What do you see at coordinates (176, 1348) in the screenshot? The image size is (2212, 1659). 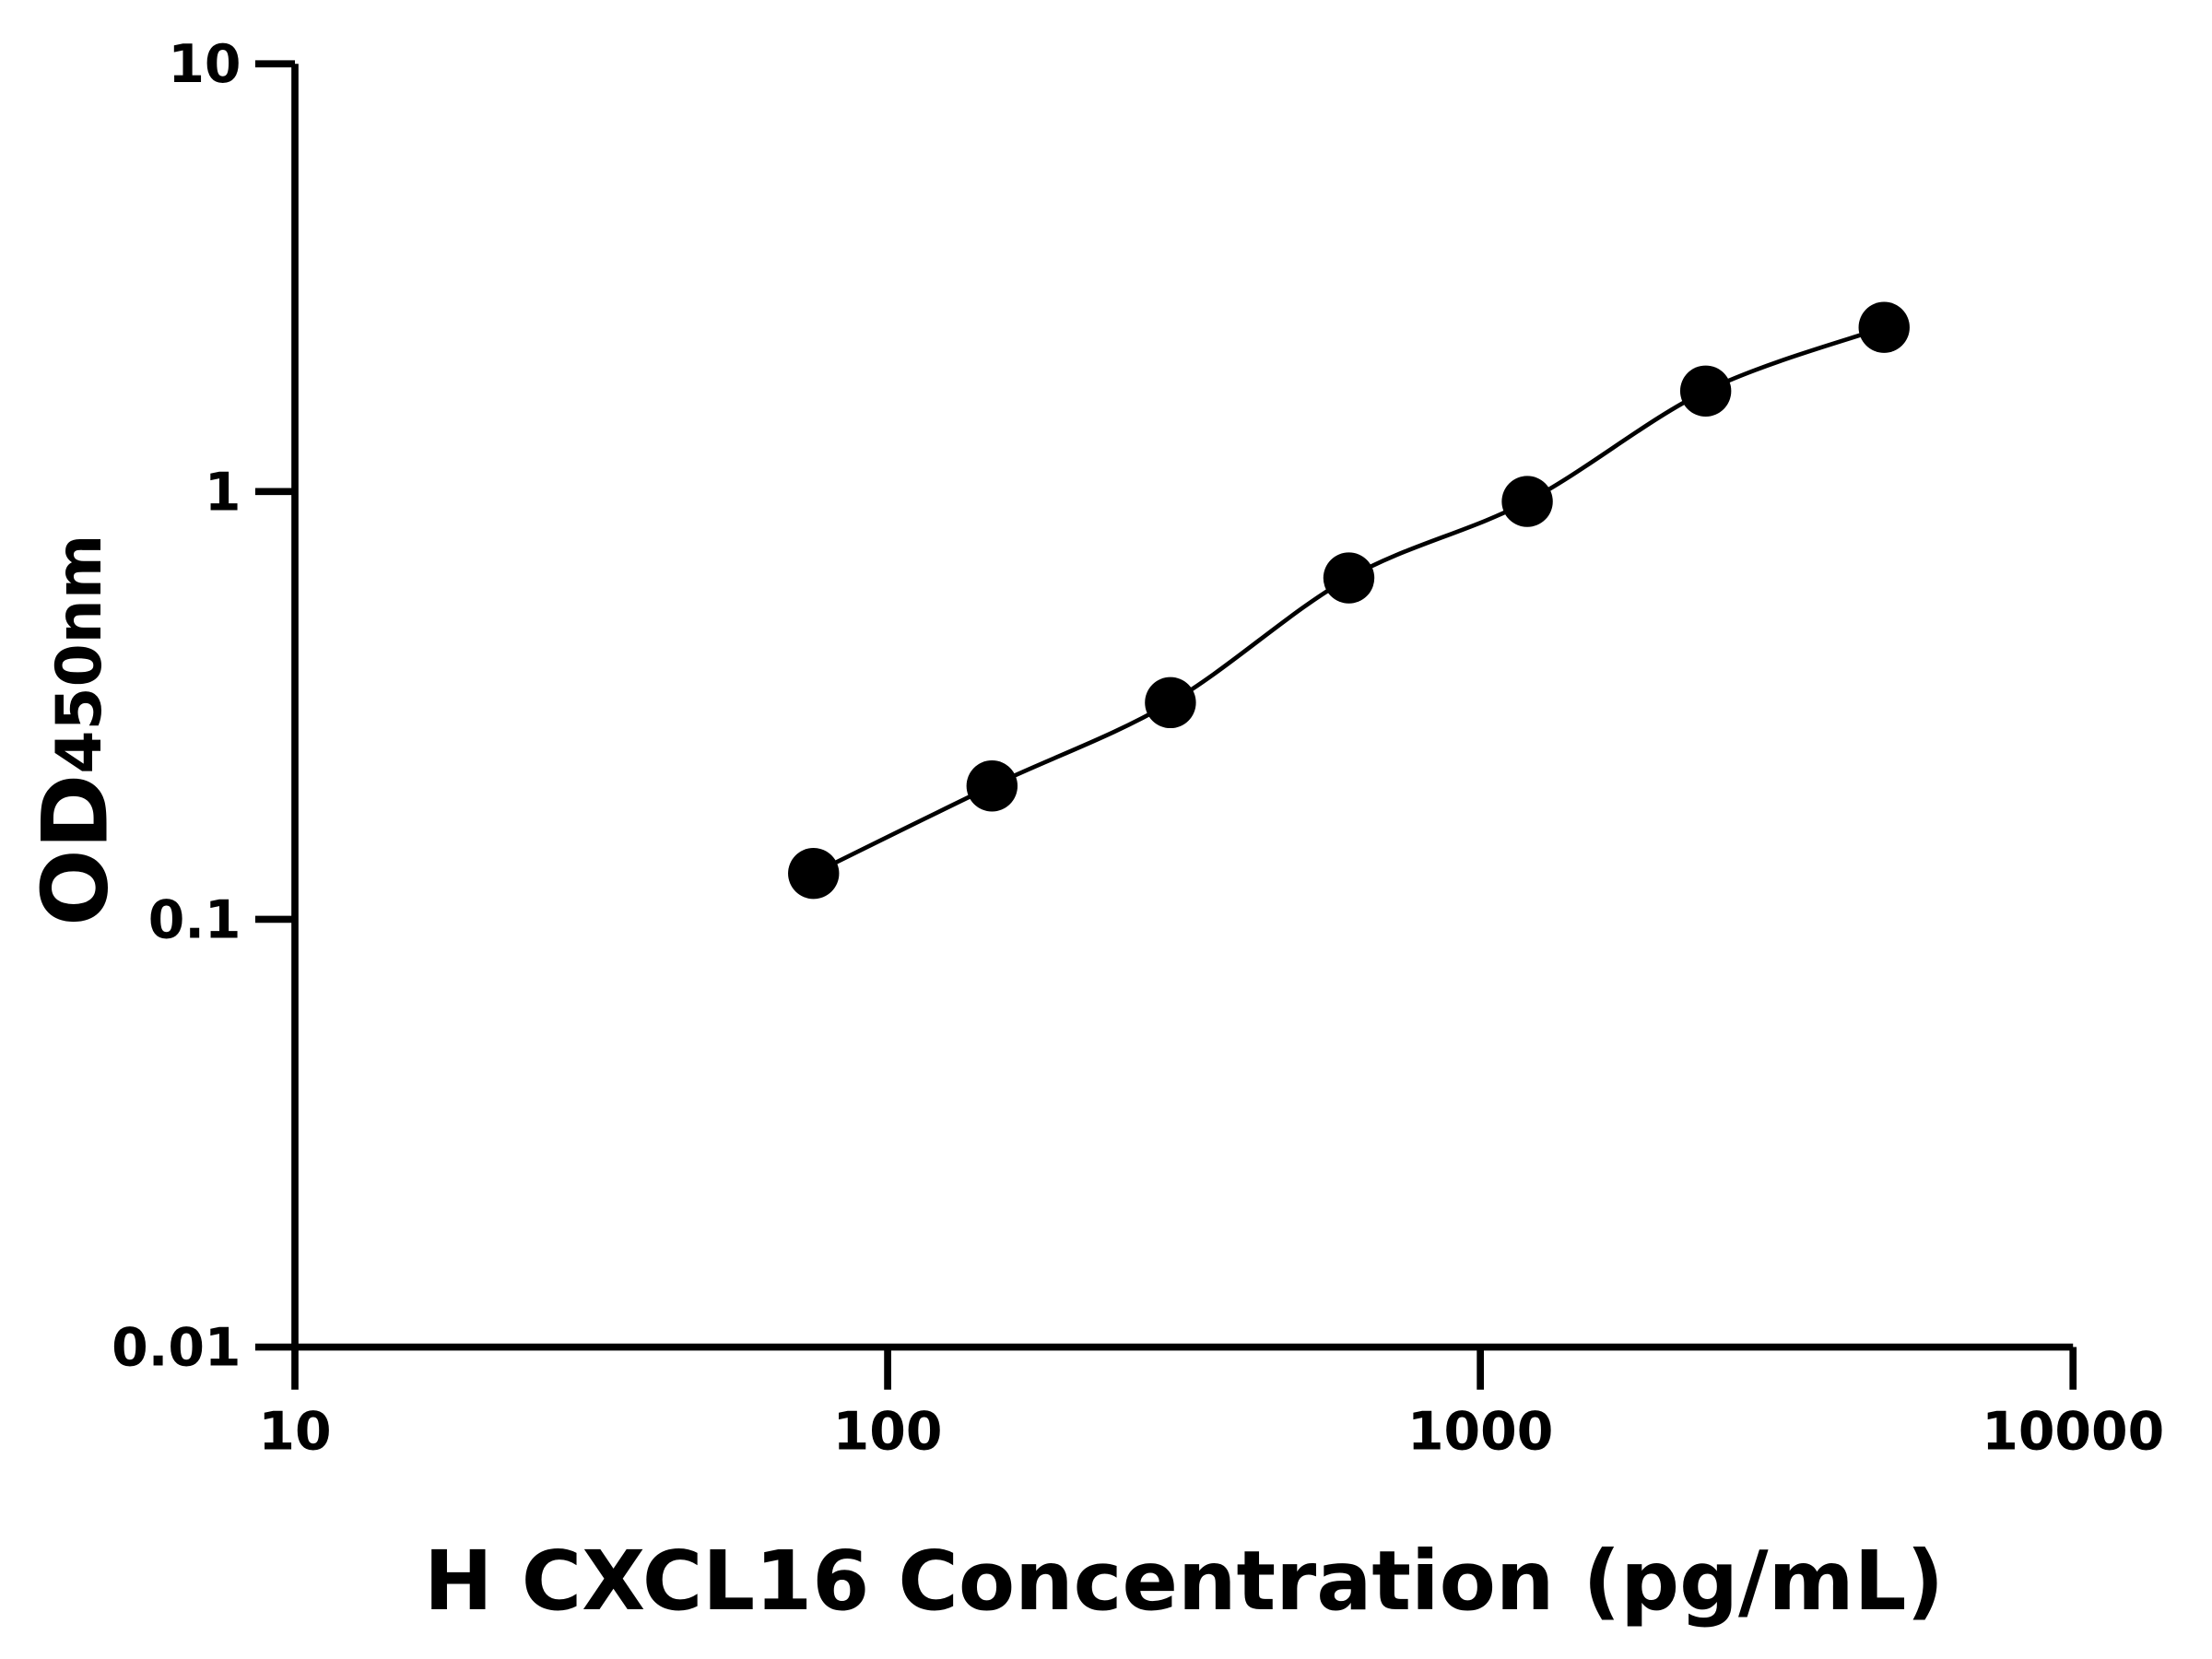 I see `y-tick-label: 0.01` at bounding box center [176, 1348].